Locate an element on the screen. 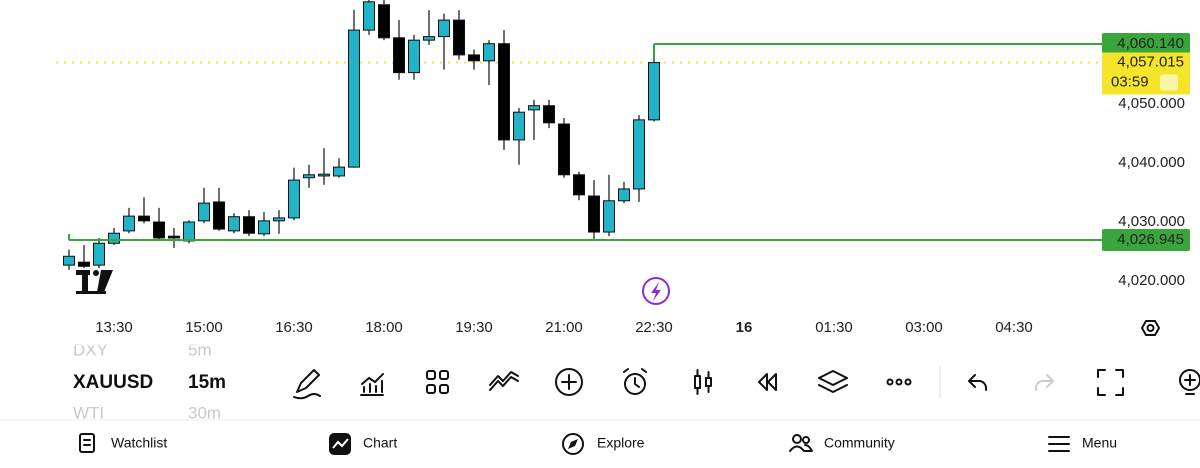 The height and width of the screenshot is (468, 1200). nav-label: Menu is located at coordinates (1099, 443).